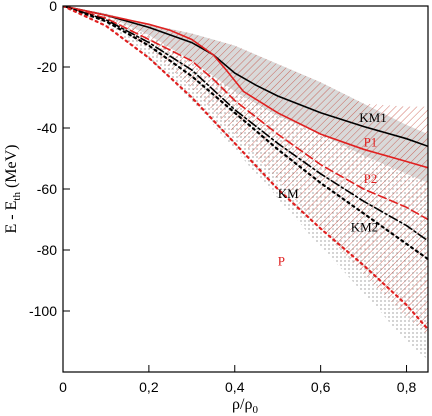  Describe the element at coordinates (407, 387) in the screenshot. I see `x-tick-label: 0,8` at that location.